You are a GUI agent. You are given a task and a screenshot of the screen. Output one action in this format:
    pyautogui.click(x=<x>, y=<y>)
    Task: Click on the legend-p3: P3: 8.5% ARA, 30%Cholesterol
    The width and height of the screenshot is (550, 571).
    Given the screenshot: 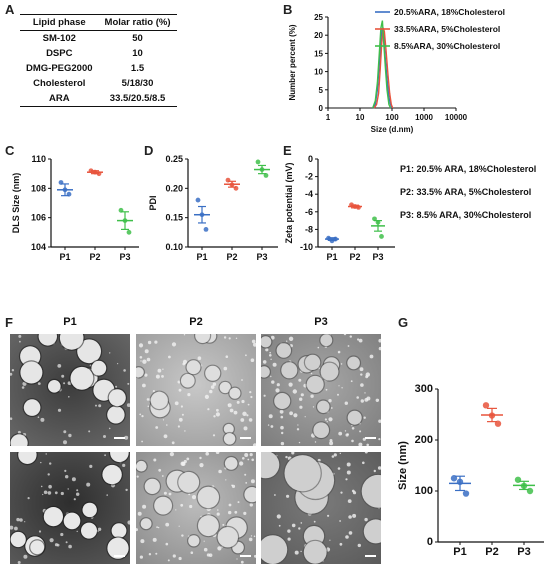 What is the action you would take?
    pyautogui.click(x=466, y=215)
    